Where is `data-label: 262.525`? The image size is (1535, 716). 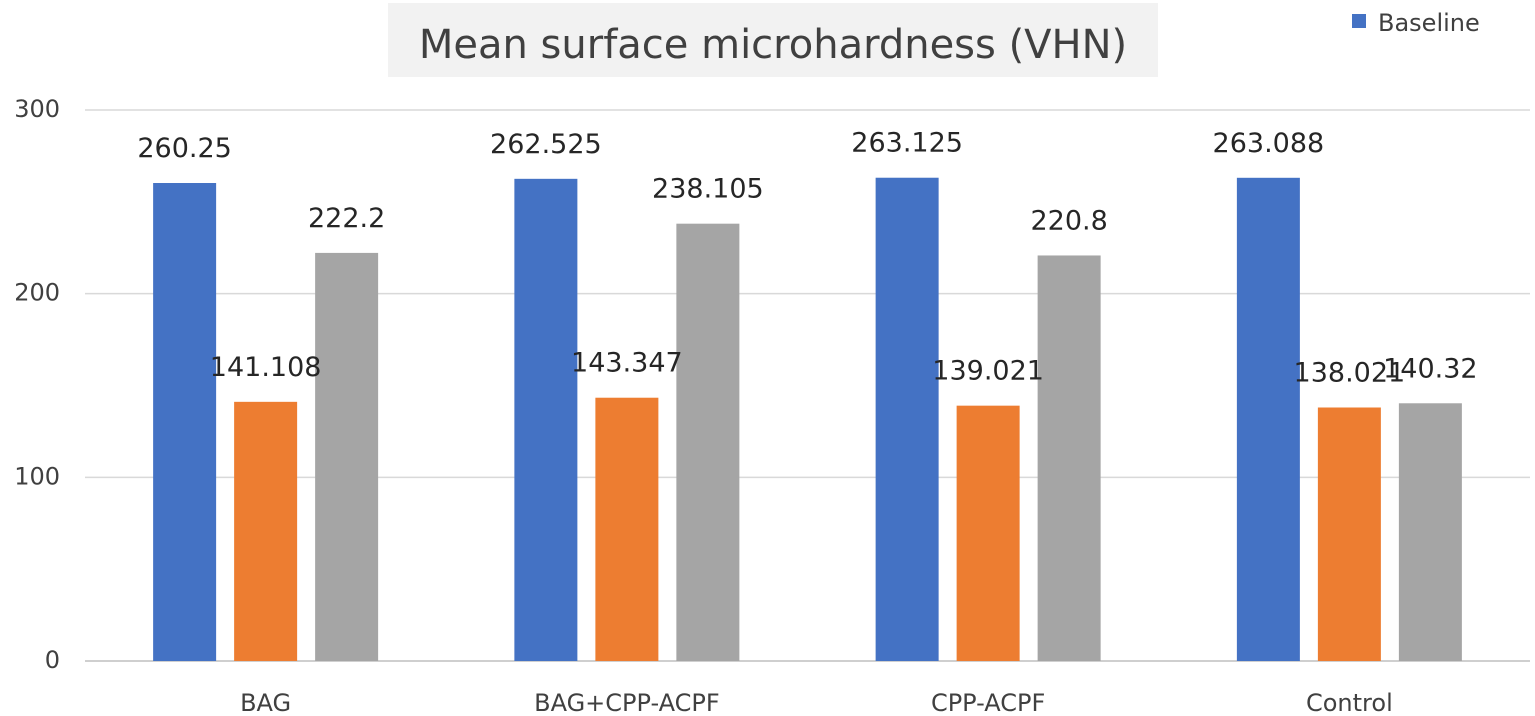 data-label: 262.525 is located at coordinates (546, 144).